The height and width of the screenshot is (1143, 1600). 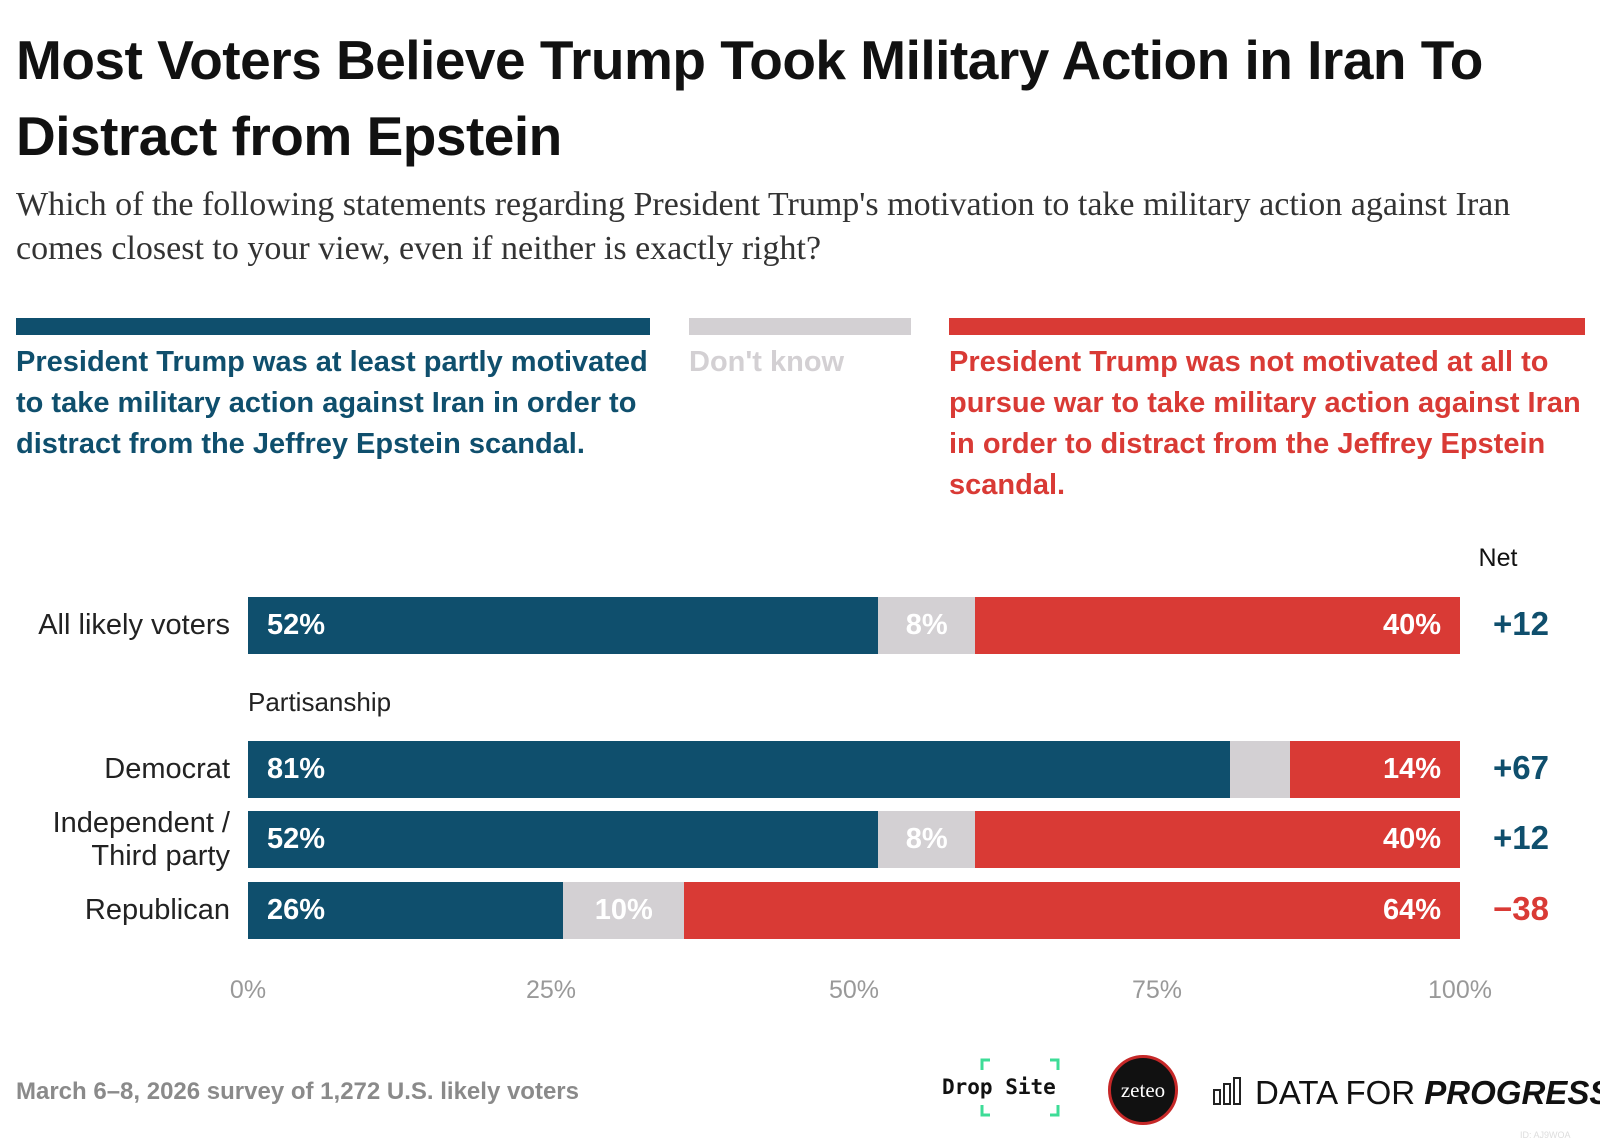 What do you see at coordinates (1521, 767) in the screenshot?
I see `net-label: +67` at bounding box center [1521, 767].